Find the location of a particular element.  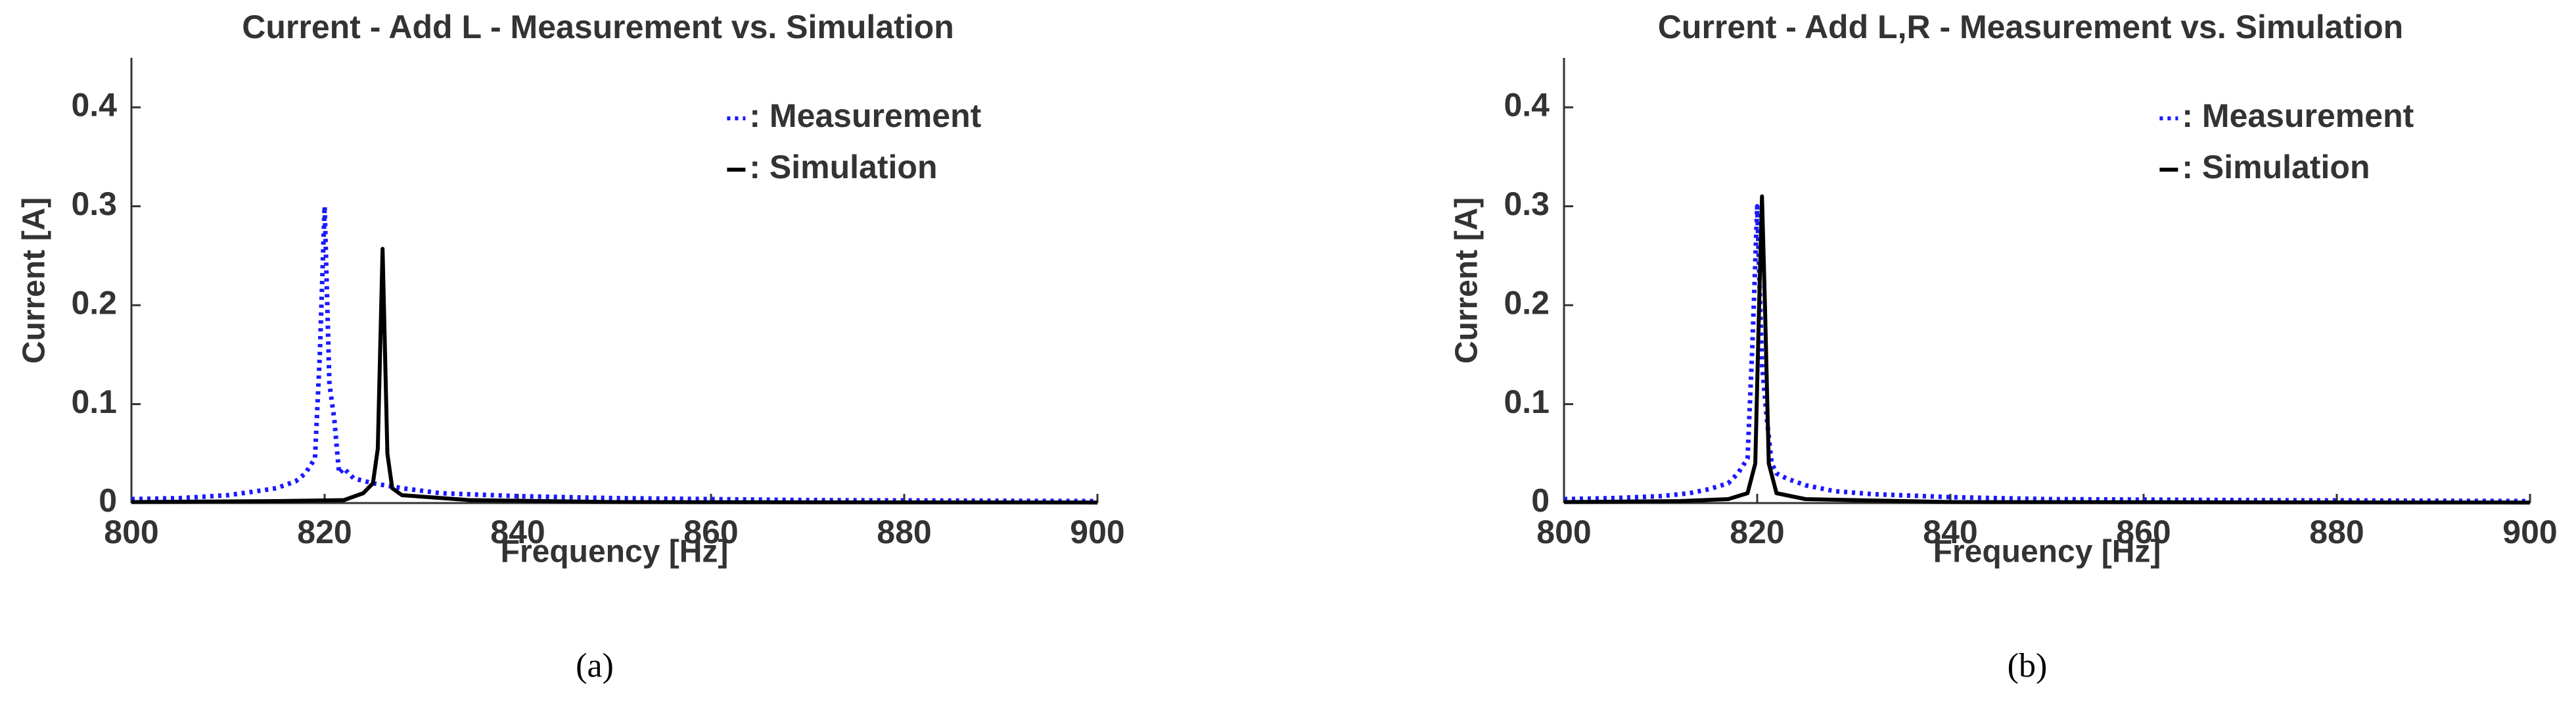

caption: (a) is located at coordinates (595, 666).